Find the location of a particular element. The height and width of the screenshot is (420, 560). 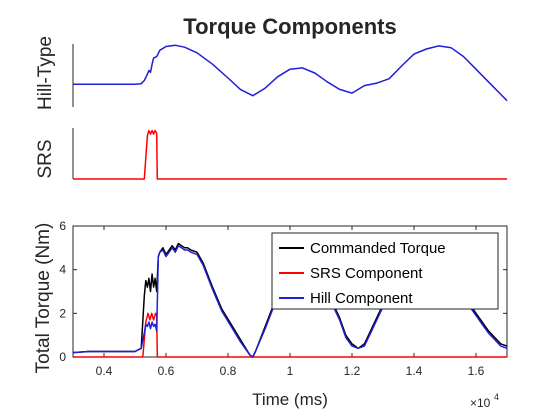

legend-label-hill: Hill Component is located at coordinates (361, 298).